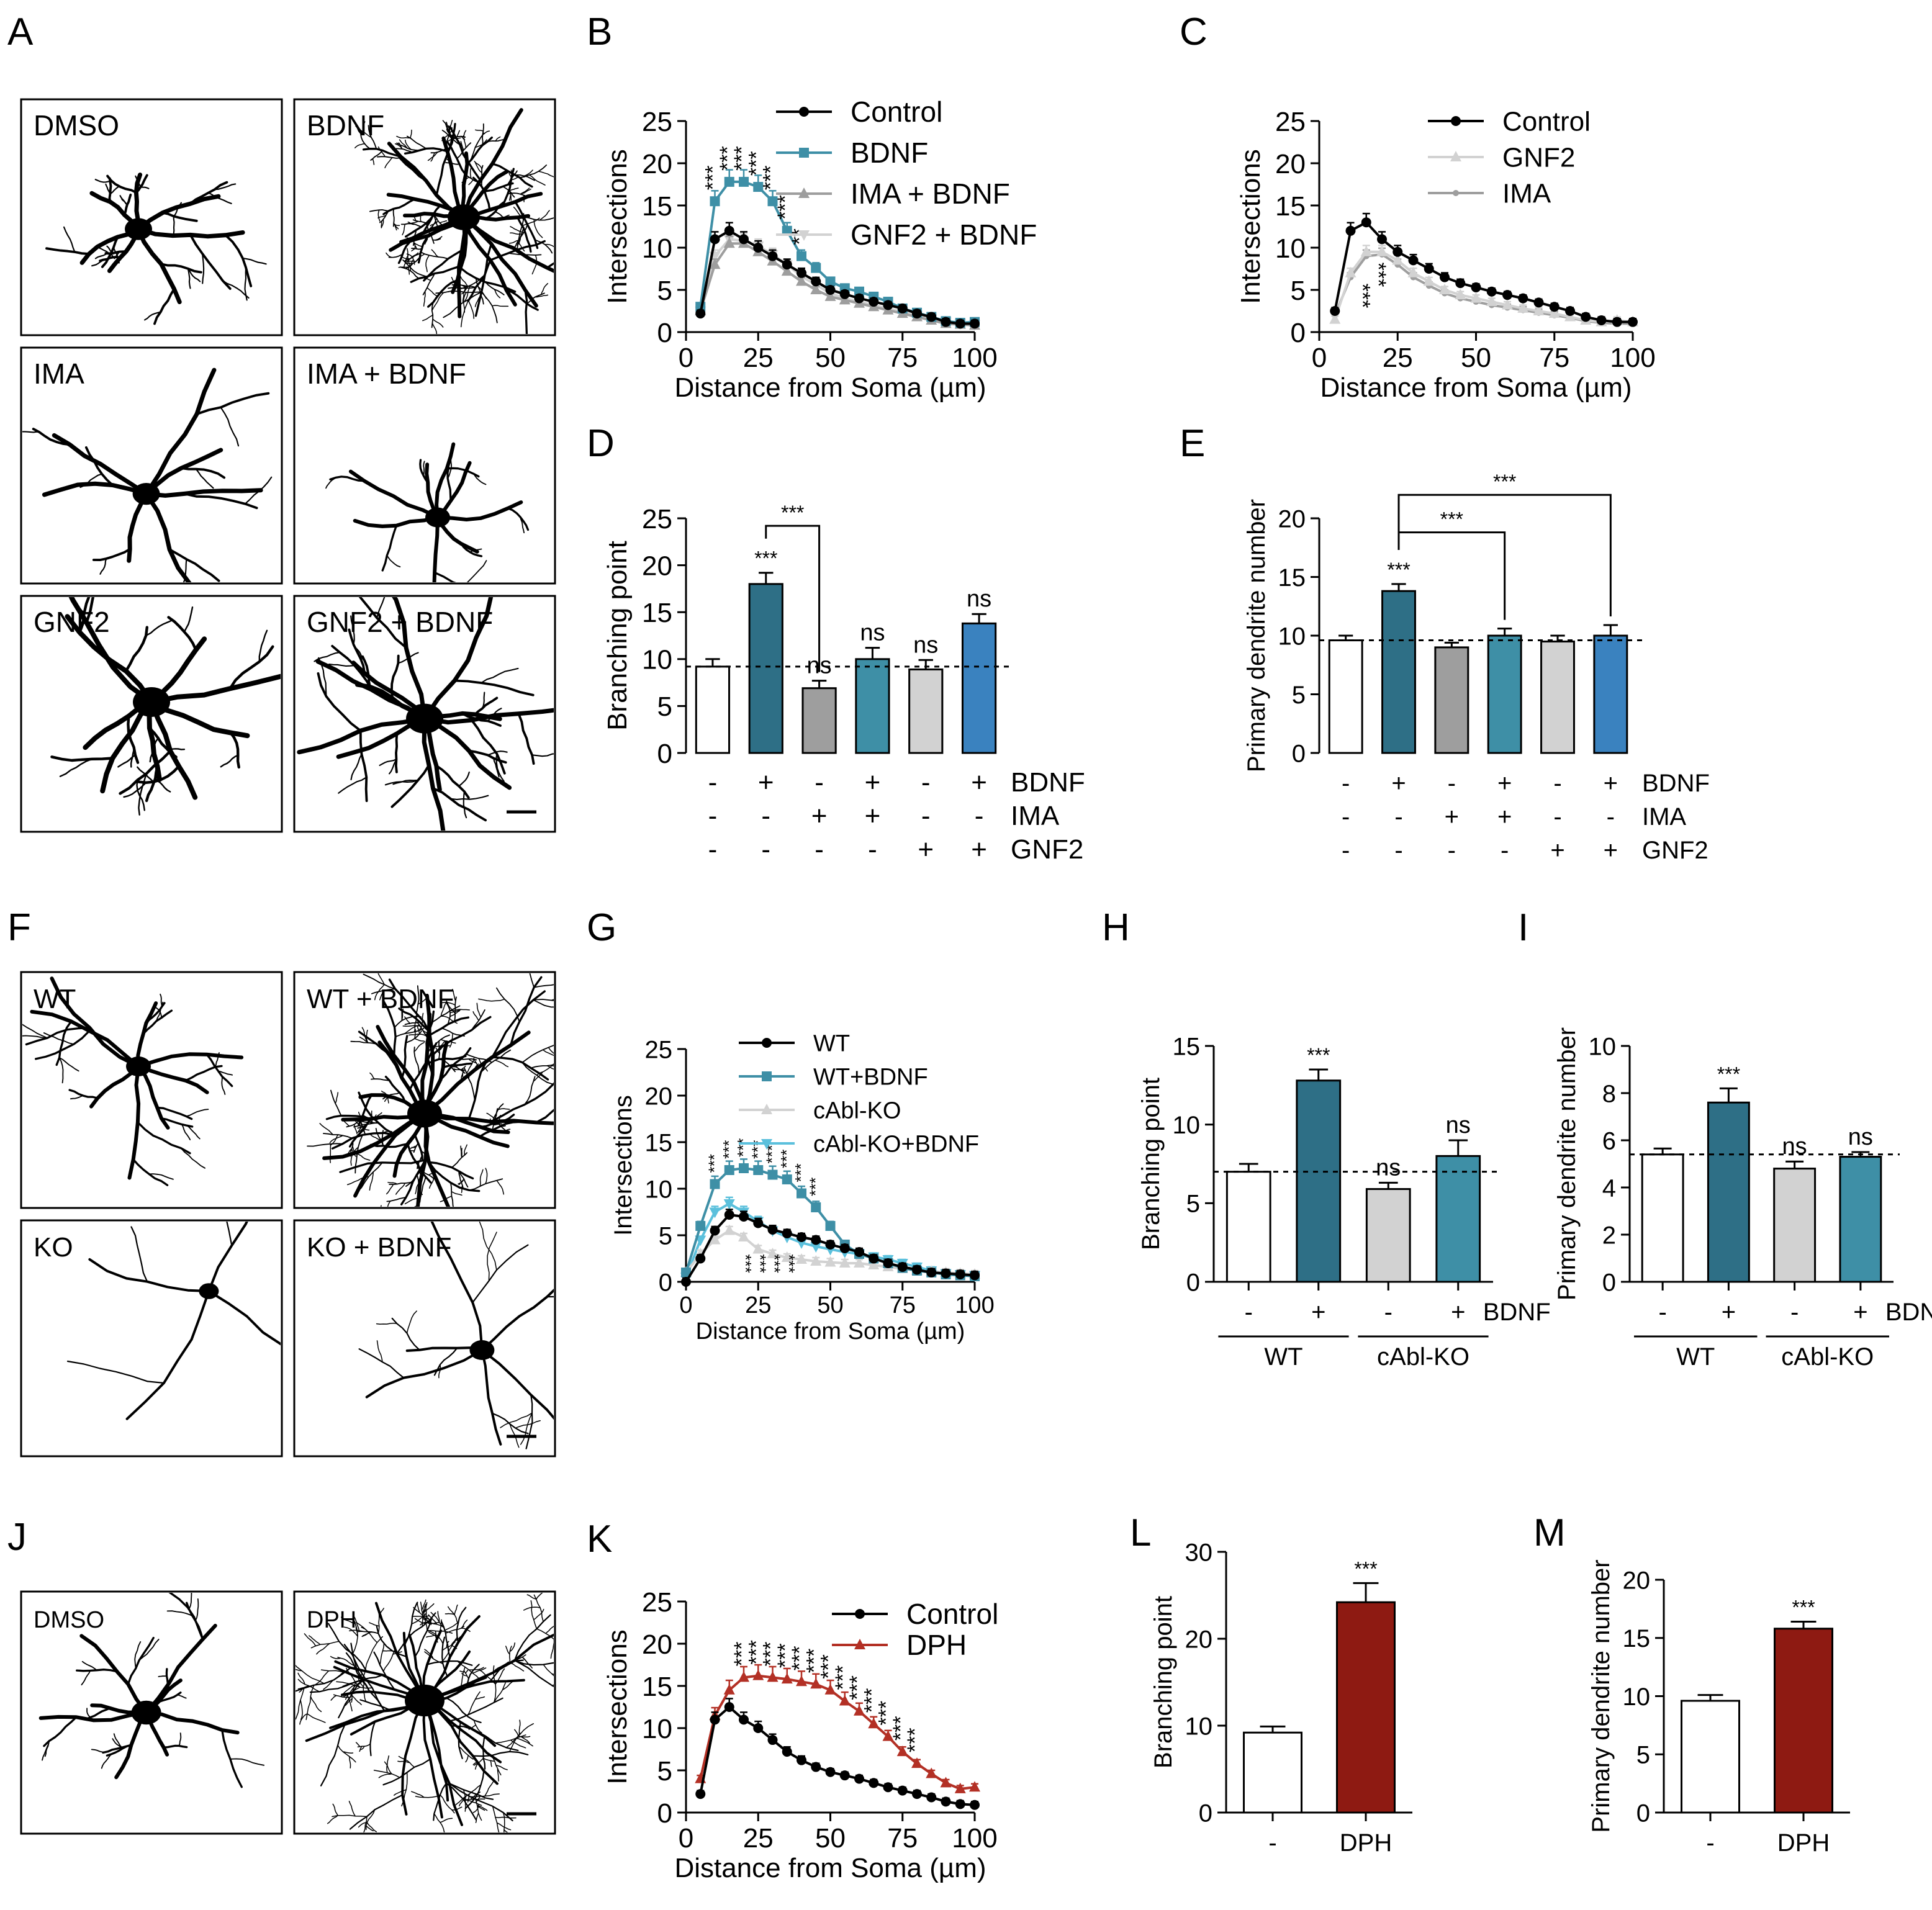 The width and height of the screenshot is (1932, 1910). What do you see at coordinates (837, 282) in the screenshot?
I see `series-line` at bounding box center [837, 282].